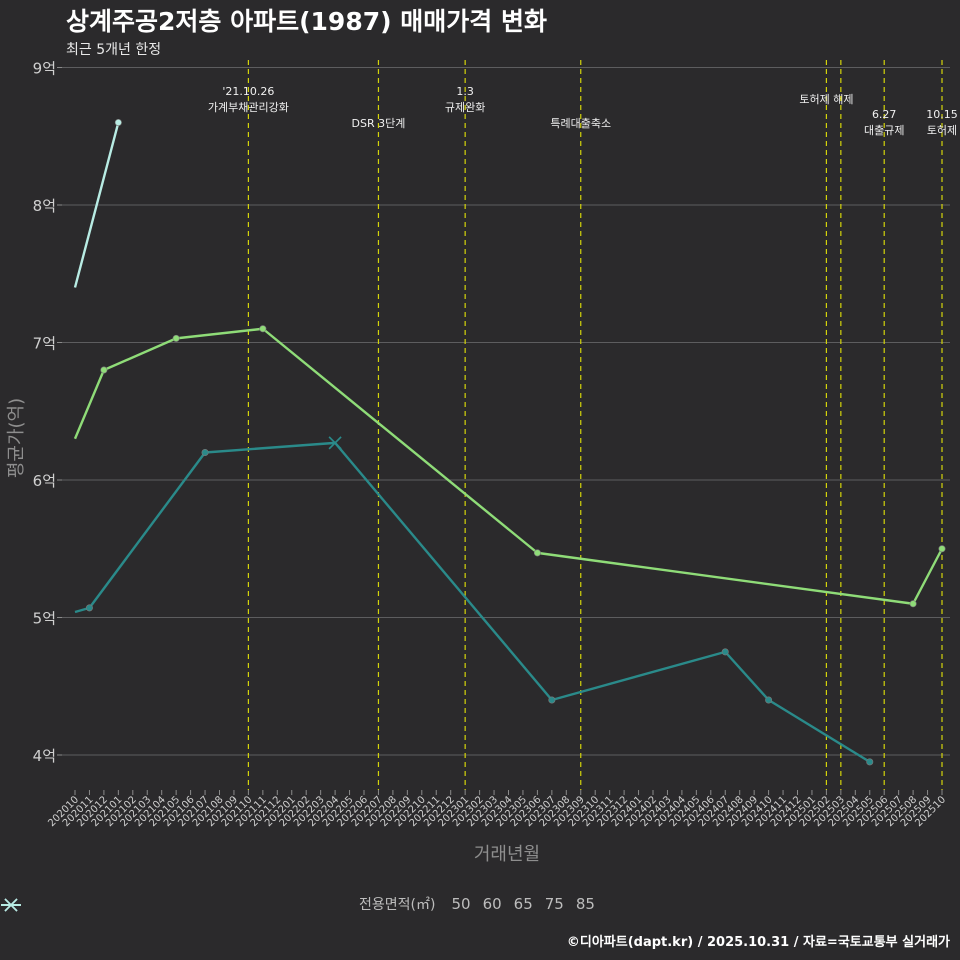  Describe the element at coordinates (335, 443) in the screenshot. I see `data-point-cross` at that location.